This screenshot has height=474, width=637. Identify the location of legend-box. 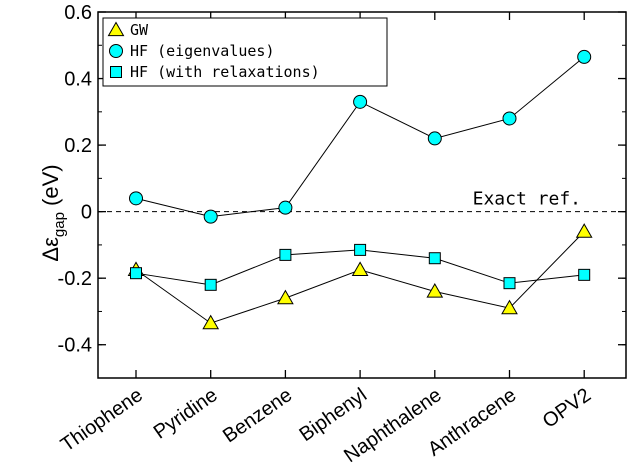
(245, 52).